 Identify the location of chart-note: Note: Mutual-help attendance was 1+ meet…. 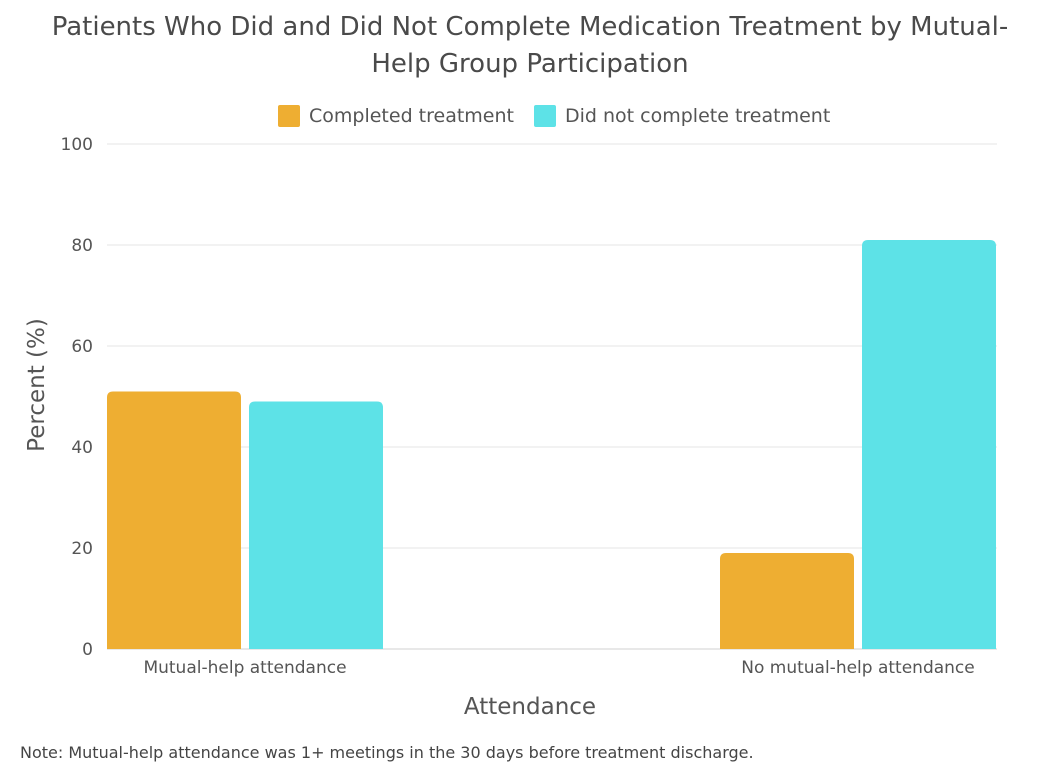
(387, 752).